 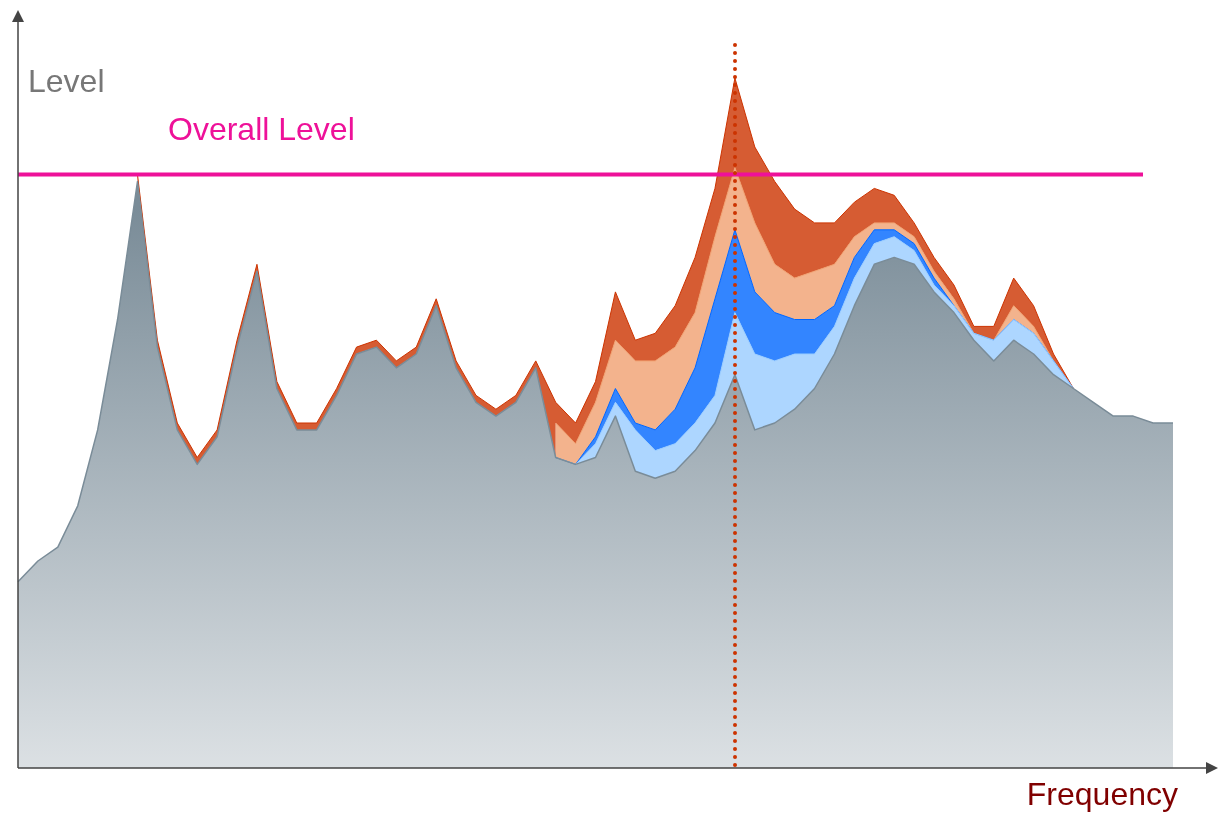 I want to click on ref-line-label: Overall Level, so click(x=261, y=128).